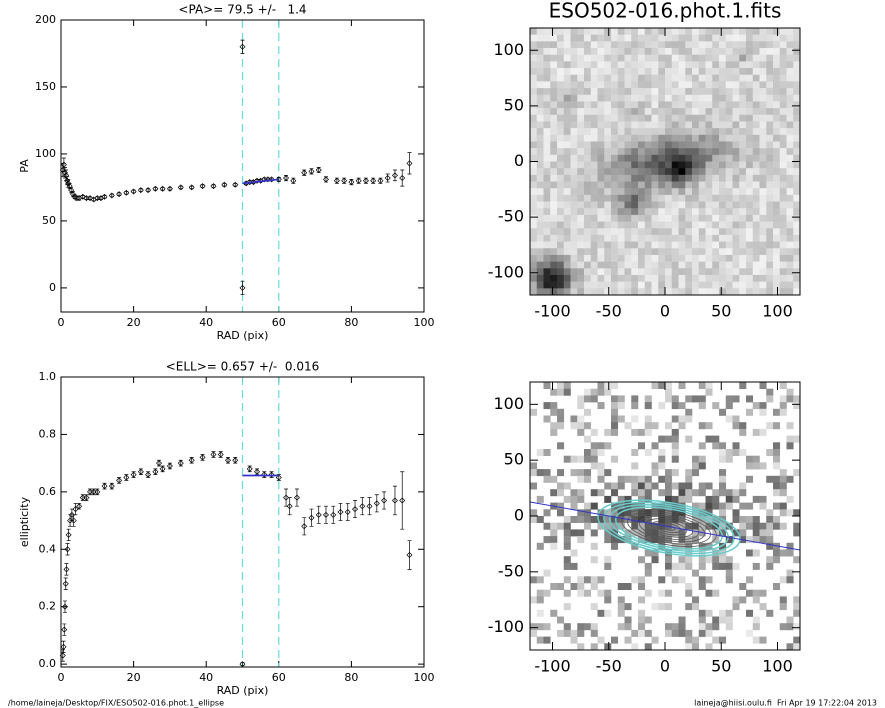 The image size is (885, 708). I want to click on y-tick-label: 100, so click(45, 153).